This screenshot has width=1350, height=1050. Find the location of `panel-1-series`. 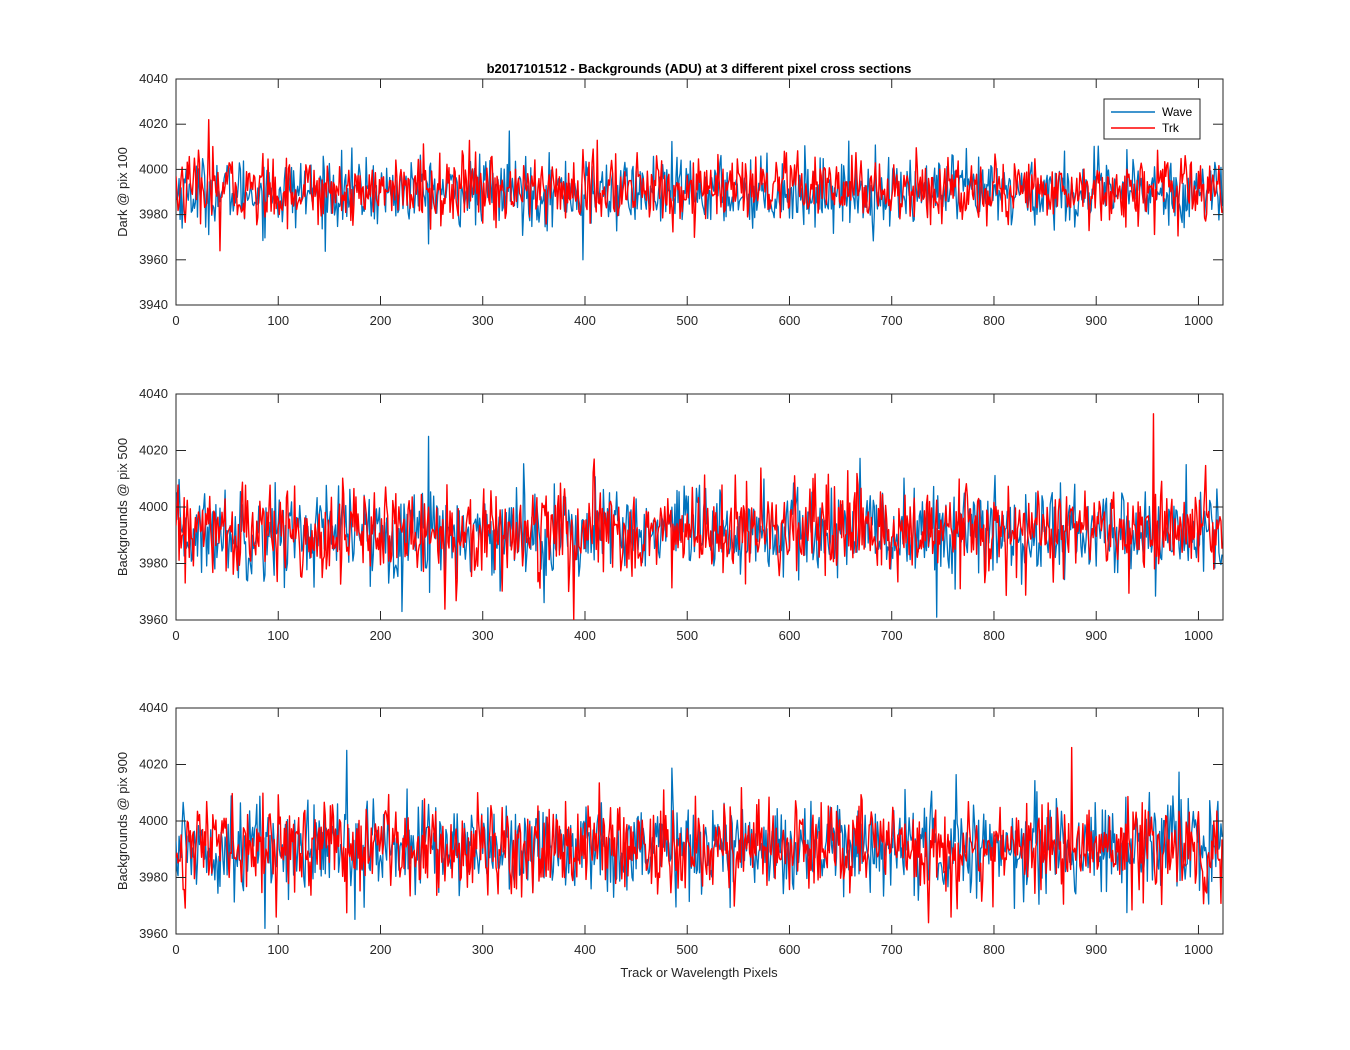

panel-1-series is located at coordinates (699, 189).